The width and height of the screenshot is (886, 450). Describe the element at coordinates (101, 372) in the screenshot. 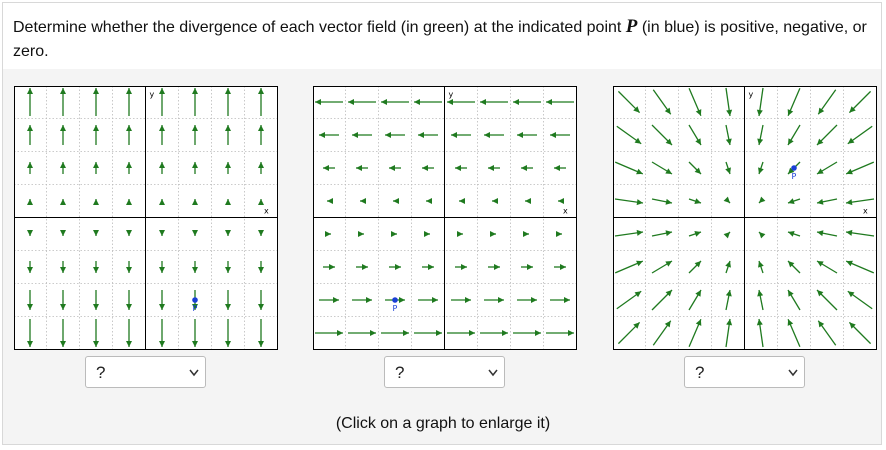

I see `dropdown-value: ?` at that location.